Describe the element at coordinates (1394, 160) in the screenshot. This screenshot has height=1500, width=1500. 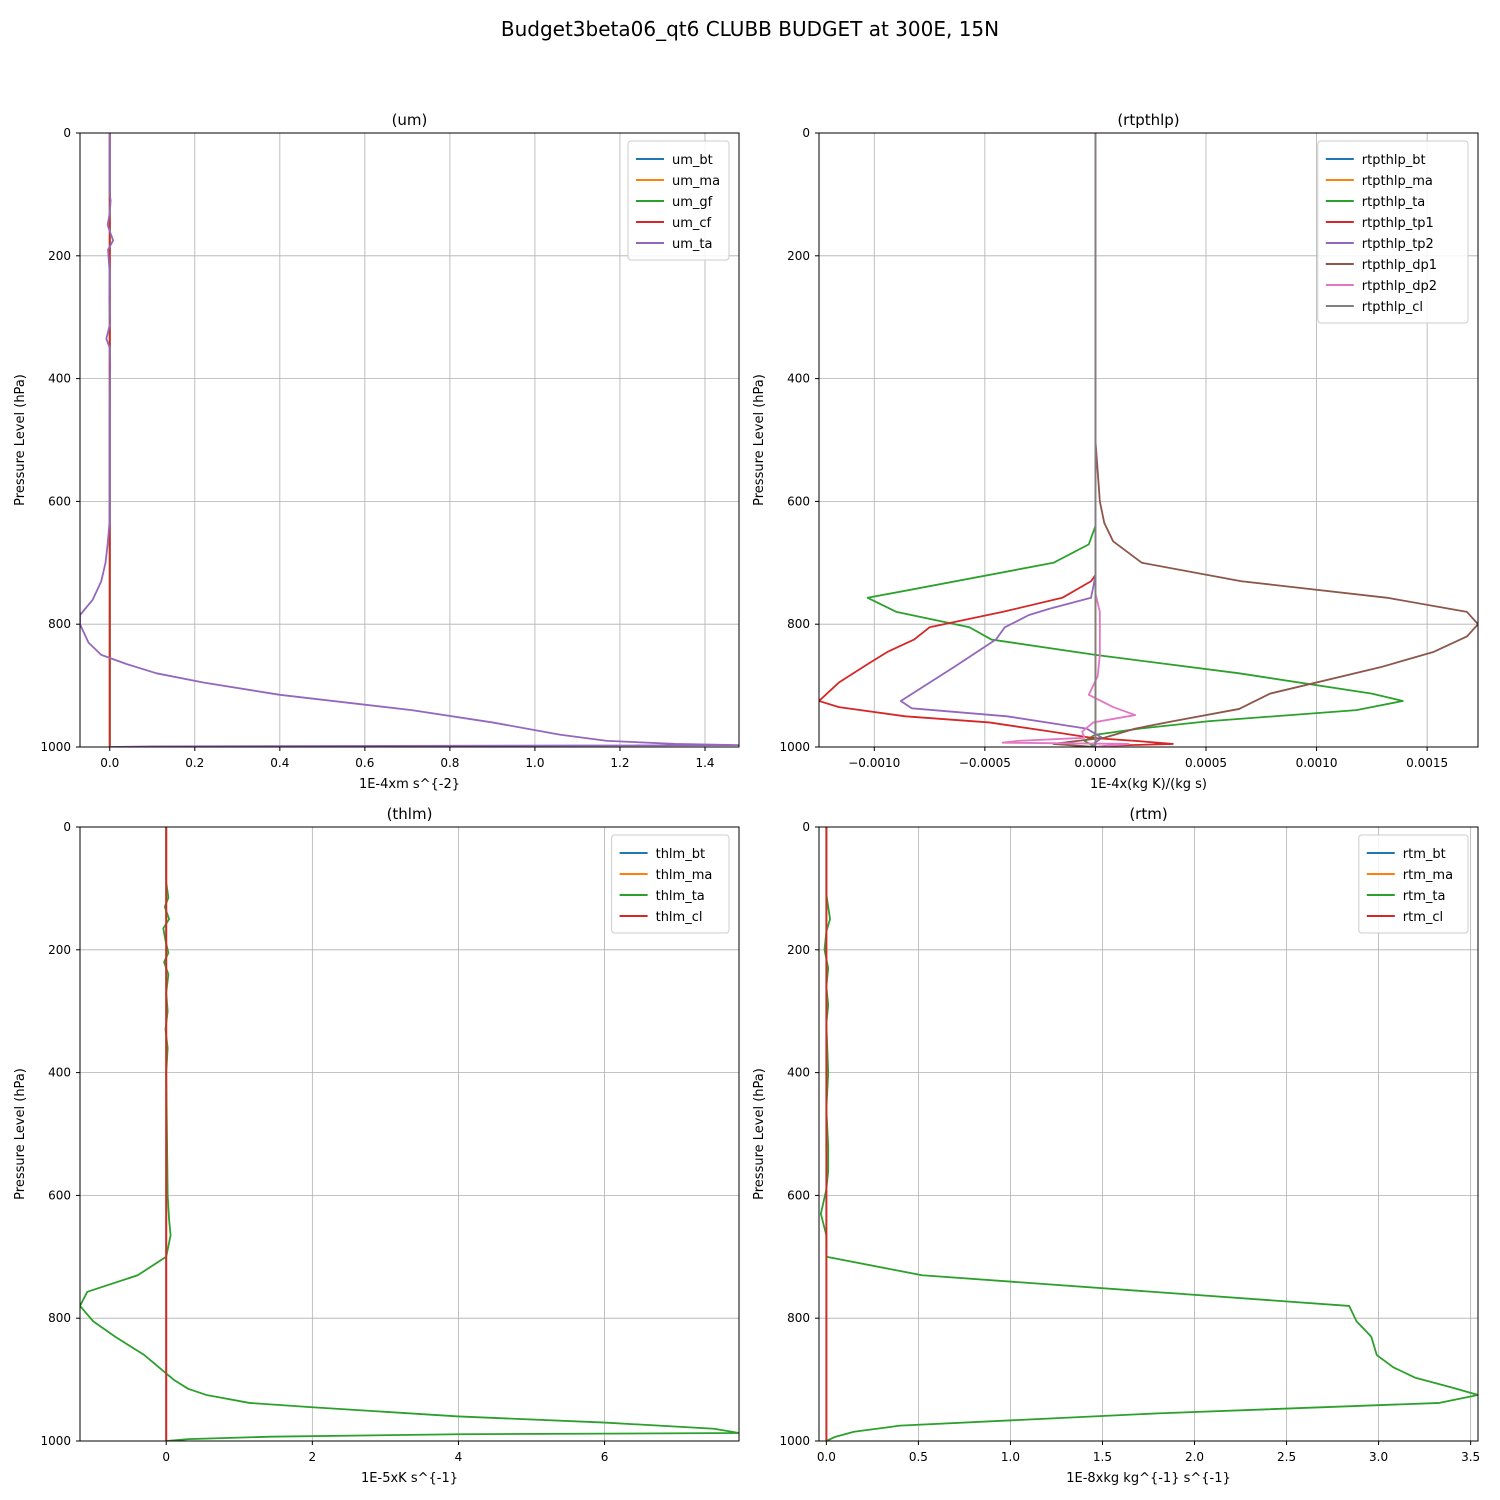
I see `legend-label: rtpthlp_bt` at that location.